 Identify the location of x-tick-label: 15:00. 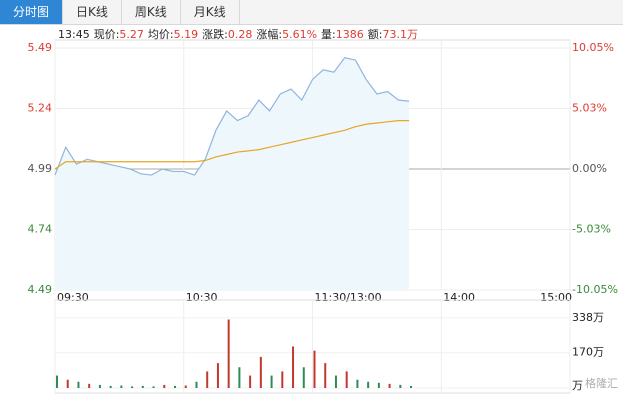
(556, 297).